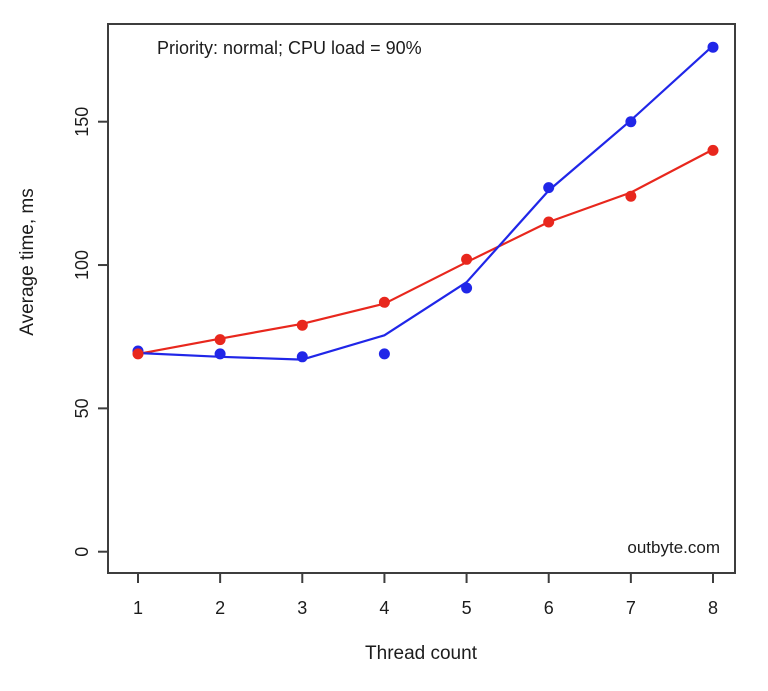 The width and height of the screenshot is (768, 691). Describe the element at coordinates (27, 261) in the screenshot. I see `y-axis-label: Average time, ms` at that location.